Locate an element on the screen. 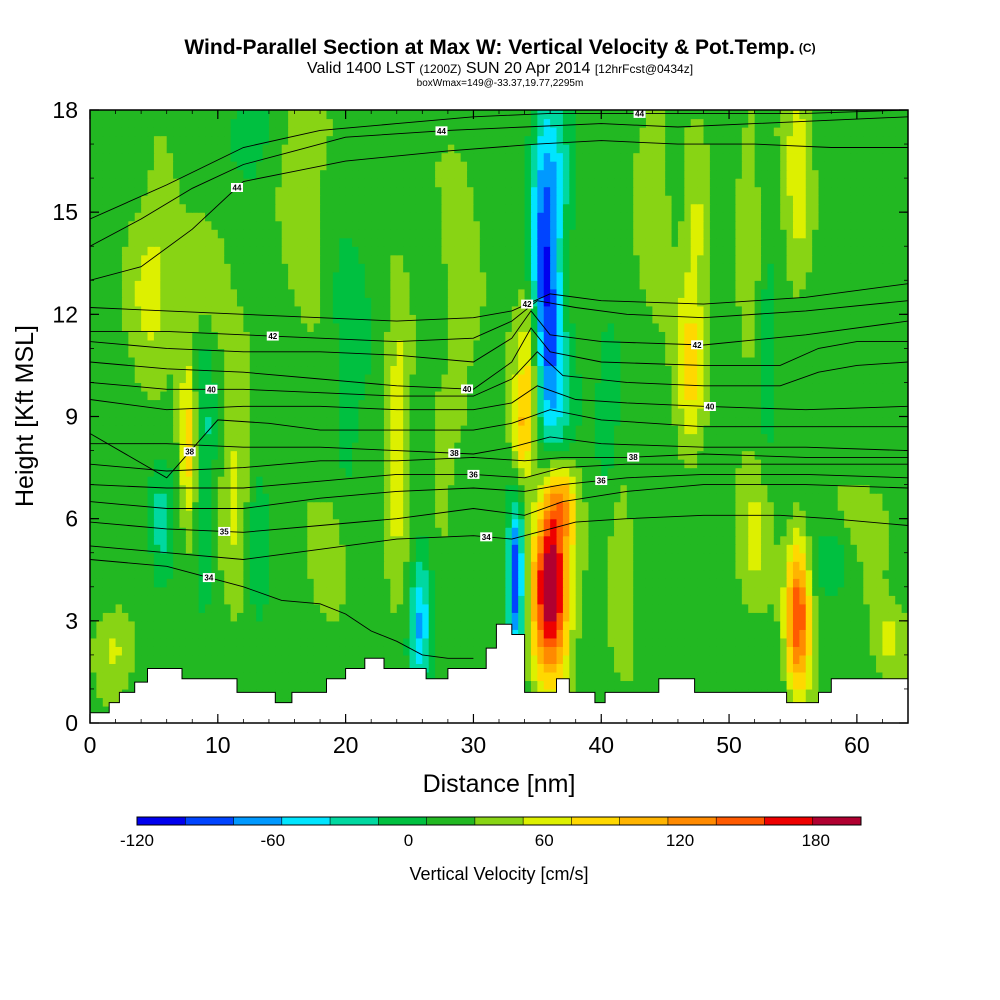 Image resolution: width=1000 pixels, height=1000 pixels. forecast-info: [12hrFcst@0434z] is located at coordinates (644, 69).